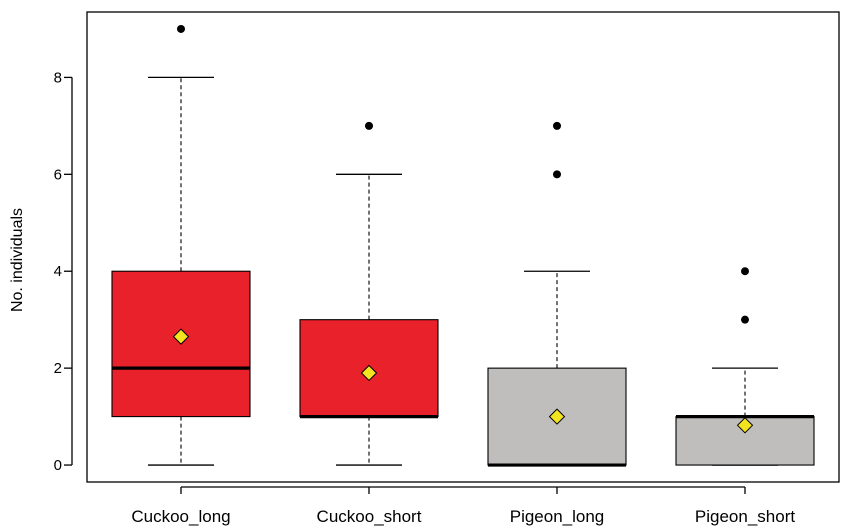  I want to click on box-group-pigeon-short, so click(745, 366).